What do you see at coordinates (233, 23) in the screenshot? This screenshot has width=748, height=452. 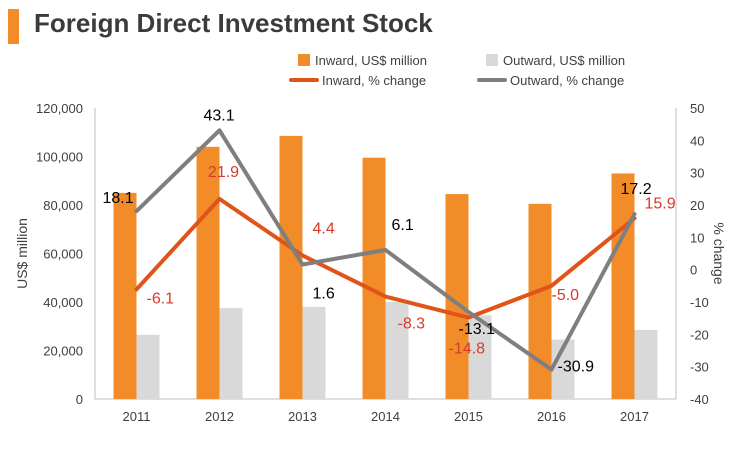 I see `chart-title: Foreign Direct Investment Stock` at bounding box center [233, 23].